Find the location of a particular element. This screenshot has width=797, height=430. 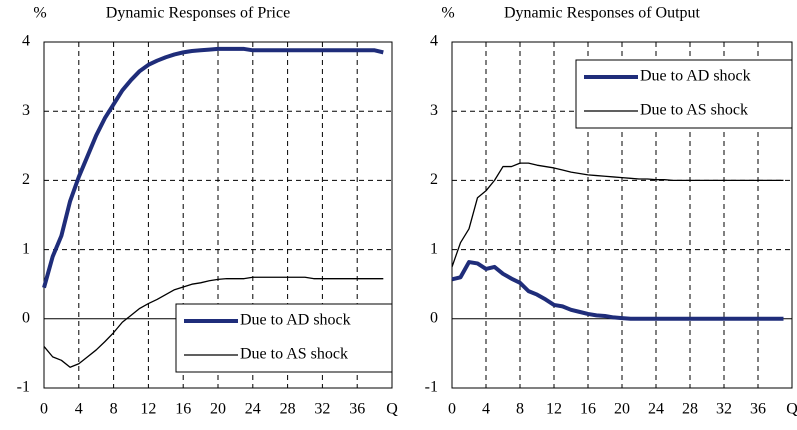

chart-title: Dynamic Responses of Price is located at coordinates (198, 13).